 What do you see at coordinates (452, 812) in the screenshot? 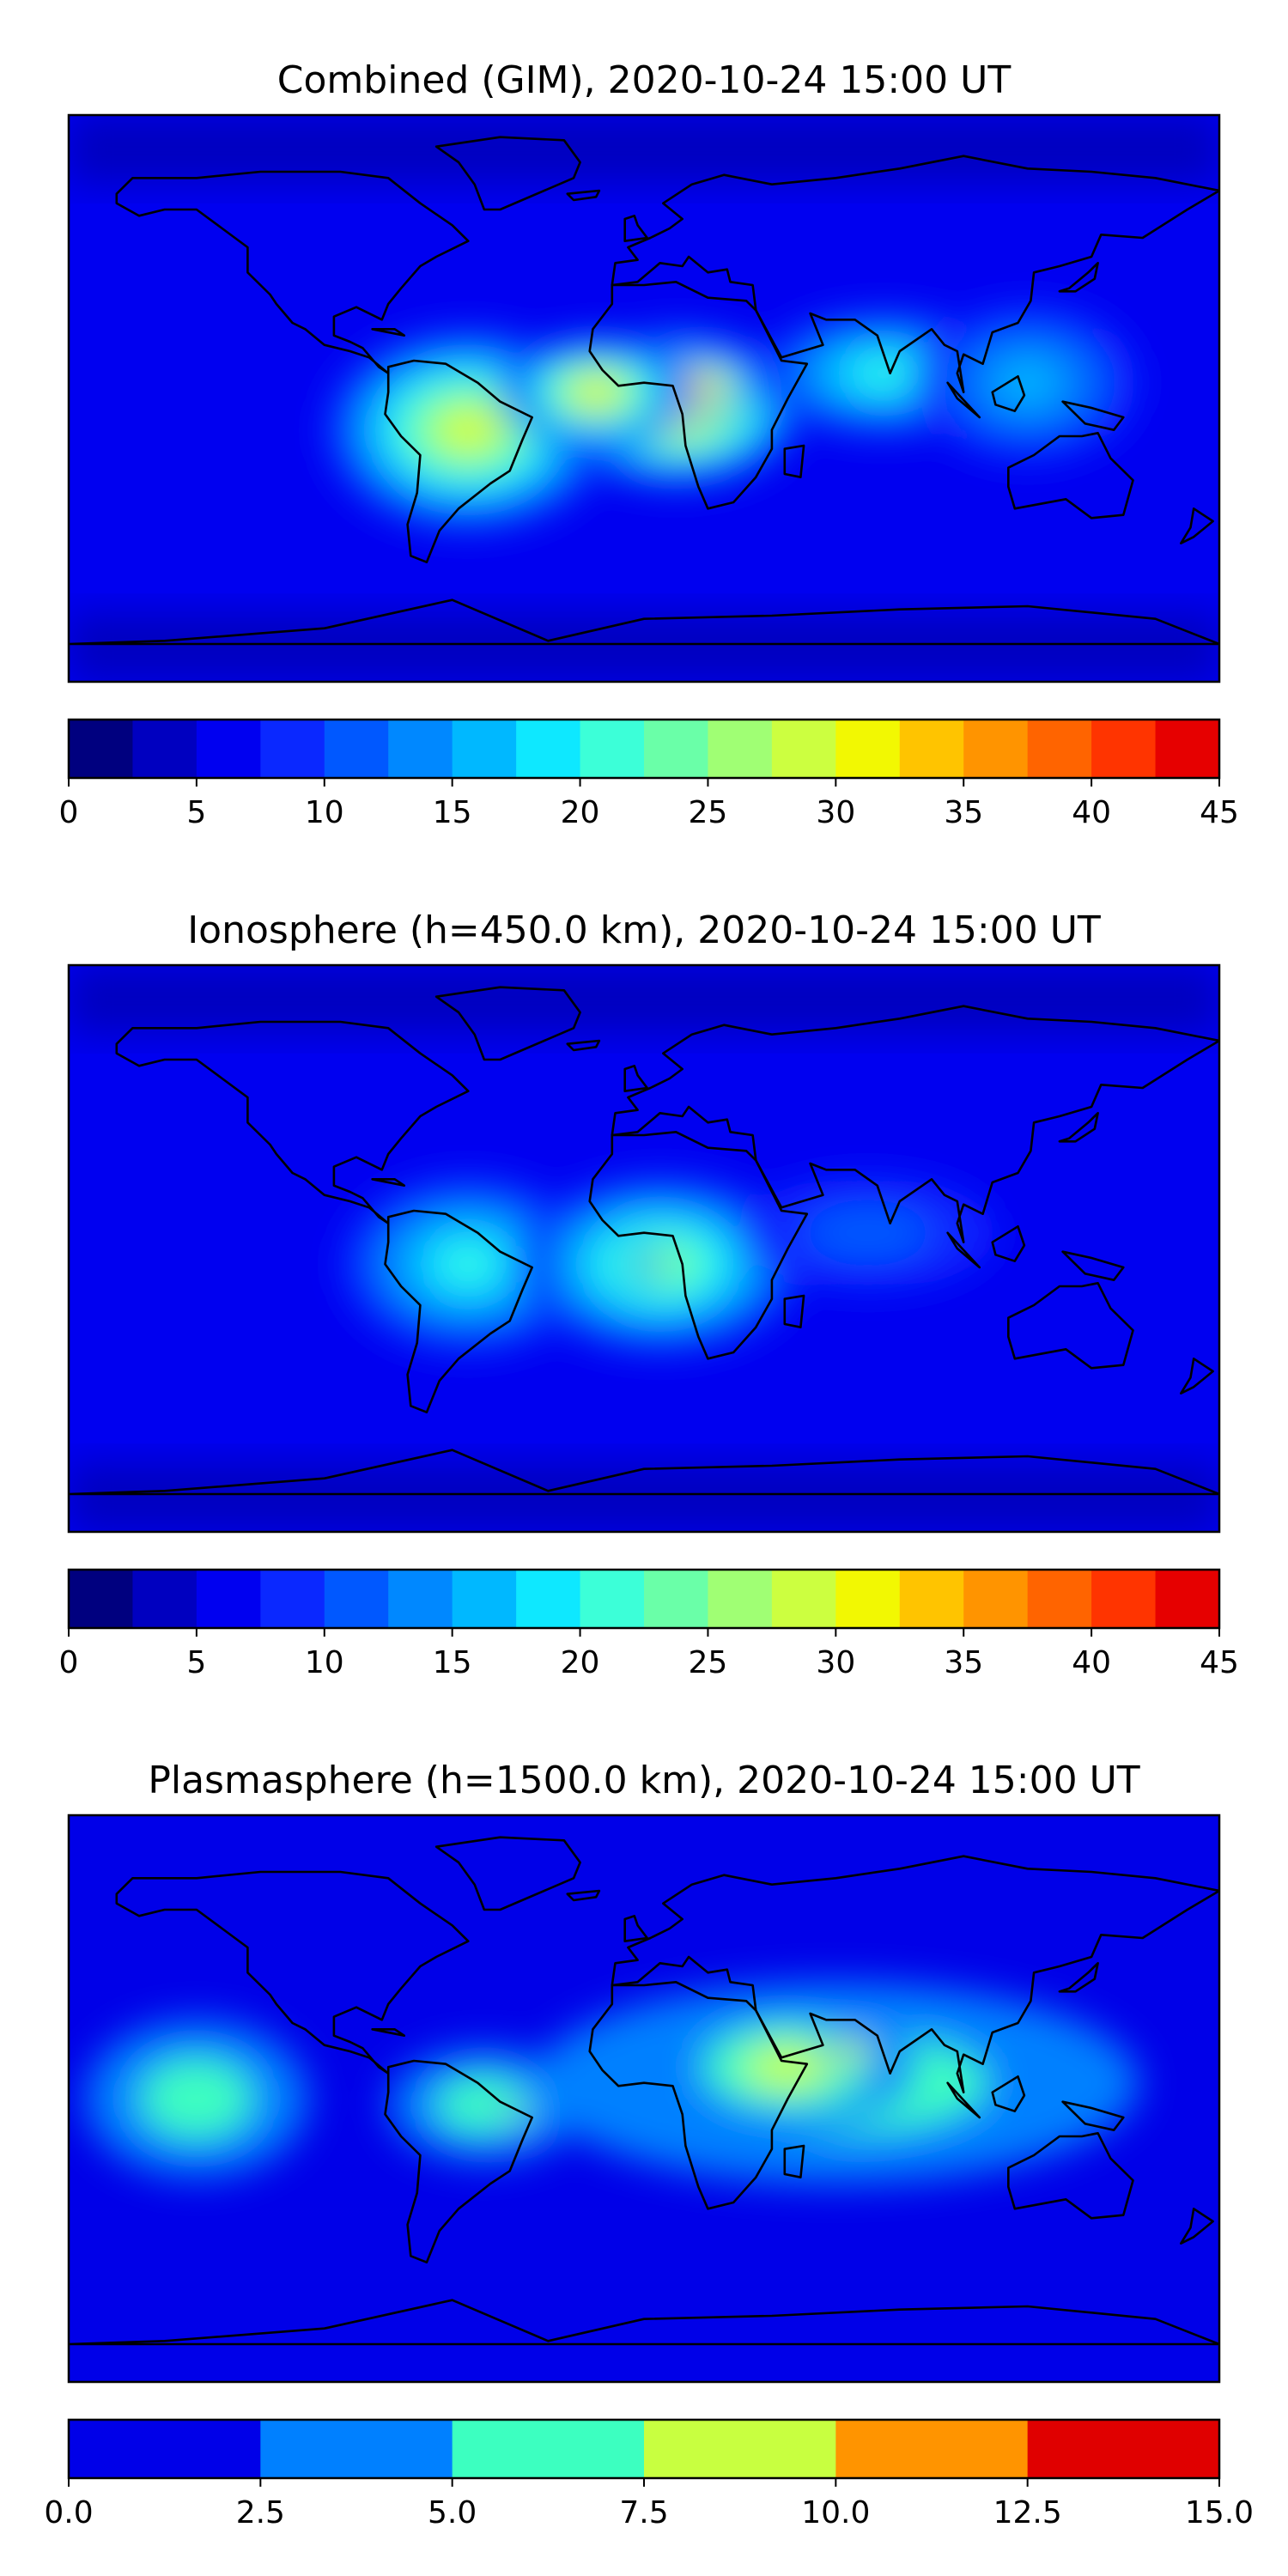
I see `colorbar-tick-label: 15` at bounding box center [452, 812].